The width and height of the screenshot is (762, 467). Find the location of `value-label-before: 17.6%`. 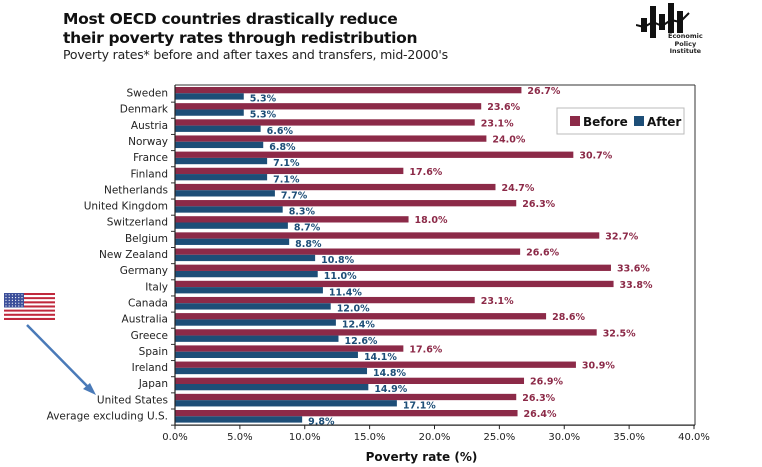

value-label-before: 17.6% is located at coordinates (425, 172).